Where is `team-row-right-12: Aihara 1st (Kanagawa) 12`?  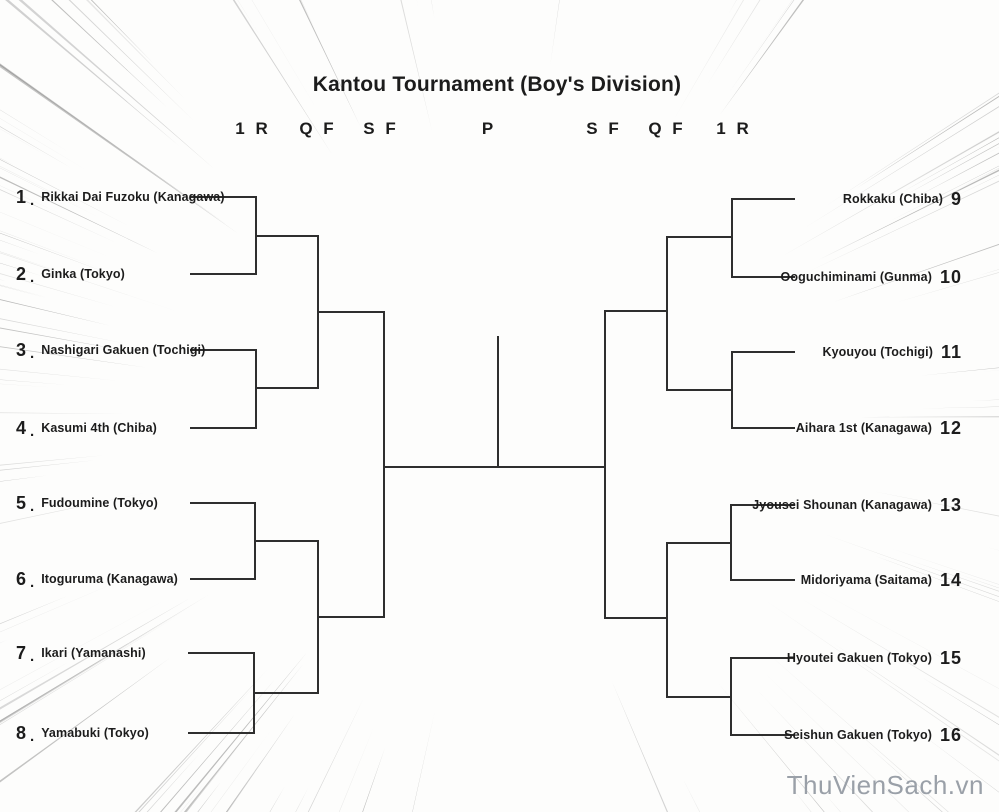
team-row-right-12: Aihara 1st (Kanagawa) 12 is located at coordinates (879, 428).